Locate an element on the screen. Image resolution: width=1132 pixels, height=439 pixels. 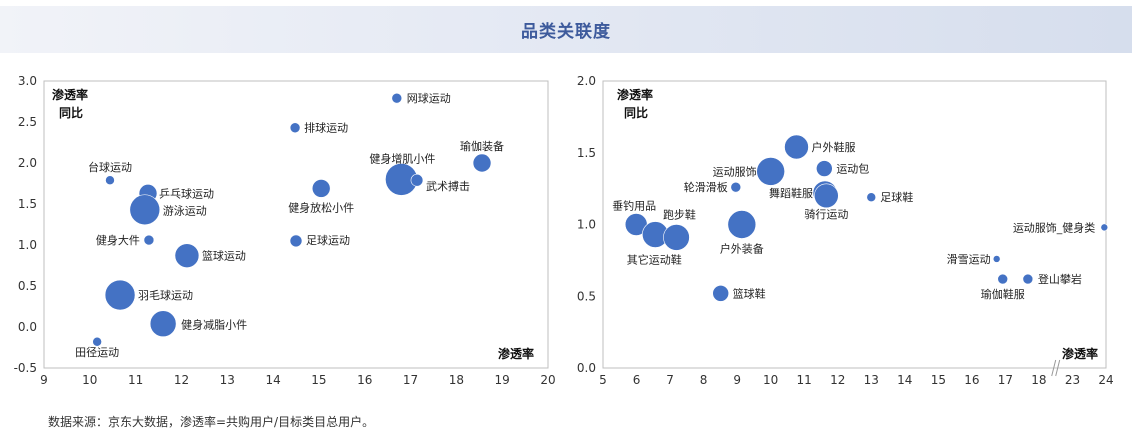
bubble-label: 跑步鞋 is located at coordinates (679, 214).